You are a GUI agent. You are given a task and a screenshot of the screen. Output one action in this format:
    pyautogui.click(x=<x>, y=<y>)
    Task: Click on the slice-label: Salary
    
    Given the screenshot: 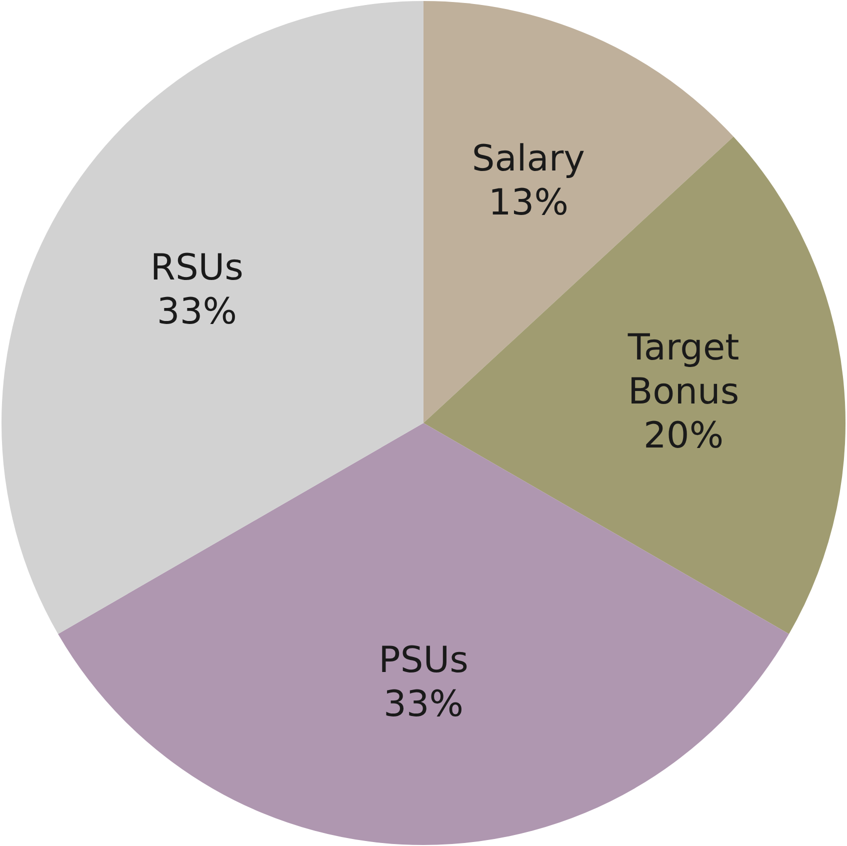 What is the action you would take?
    pyautogui.click(x=528, y=159)
    